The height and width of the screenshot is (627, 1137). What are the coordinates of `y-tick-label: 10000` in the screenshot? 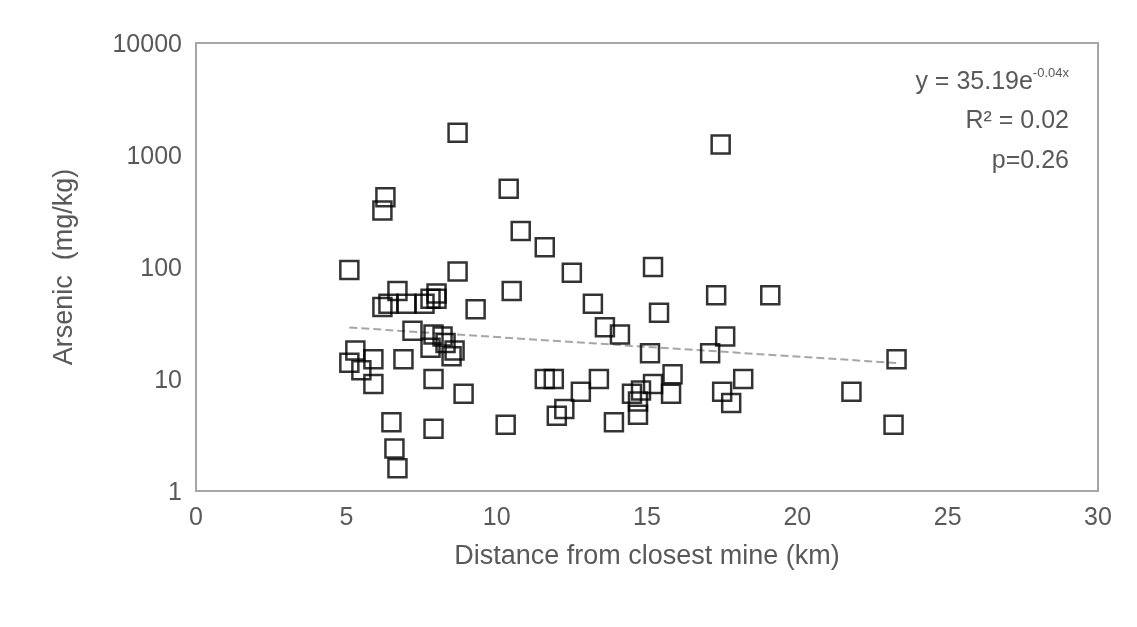 It's located at (147, 43).